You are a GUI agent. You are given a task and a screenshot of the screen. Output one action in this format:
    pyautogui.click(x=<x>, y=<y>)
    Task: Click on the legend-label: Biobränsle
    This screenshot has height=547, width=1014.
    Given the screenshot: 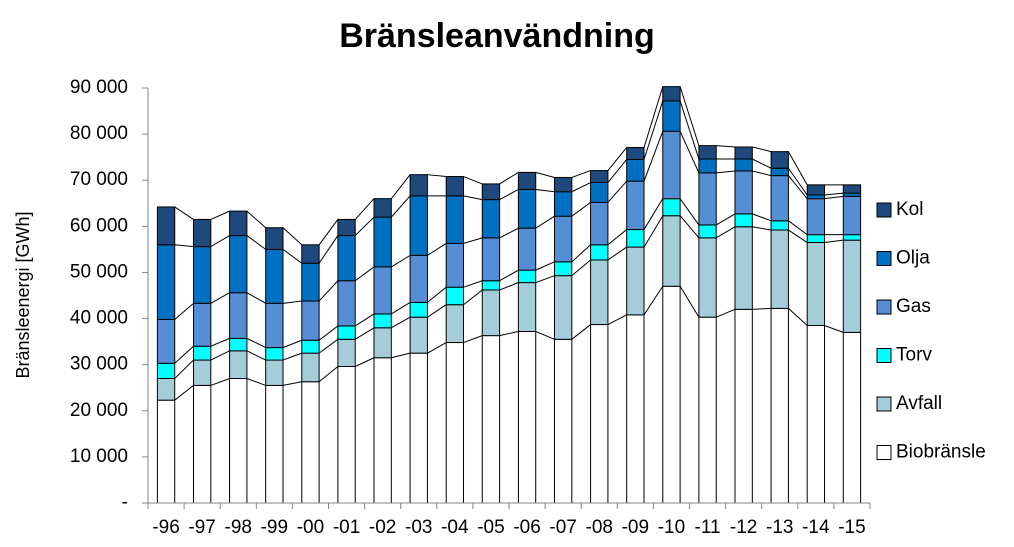 What is the action you would take?
    pyautogui.click(x=941, y=452)
    